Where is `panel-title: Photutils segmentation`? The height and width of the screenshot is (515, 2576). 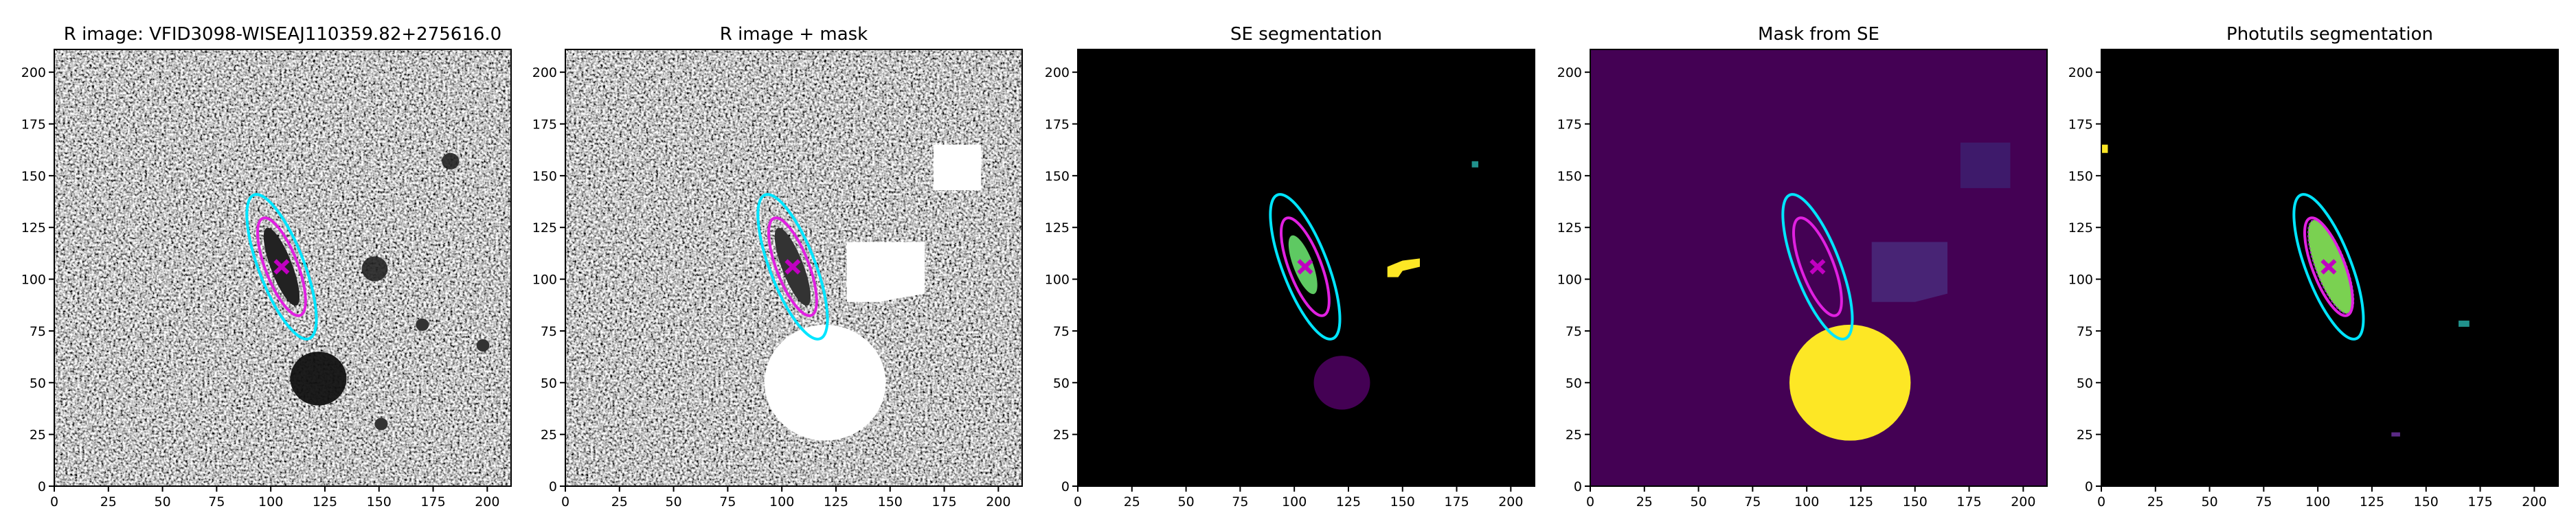
panel-title: Photutils segmentation is located at coordinates (2329, 34).